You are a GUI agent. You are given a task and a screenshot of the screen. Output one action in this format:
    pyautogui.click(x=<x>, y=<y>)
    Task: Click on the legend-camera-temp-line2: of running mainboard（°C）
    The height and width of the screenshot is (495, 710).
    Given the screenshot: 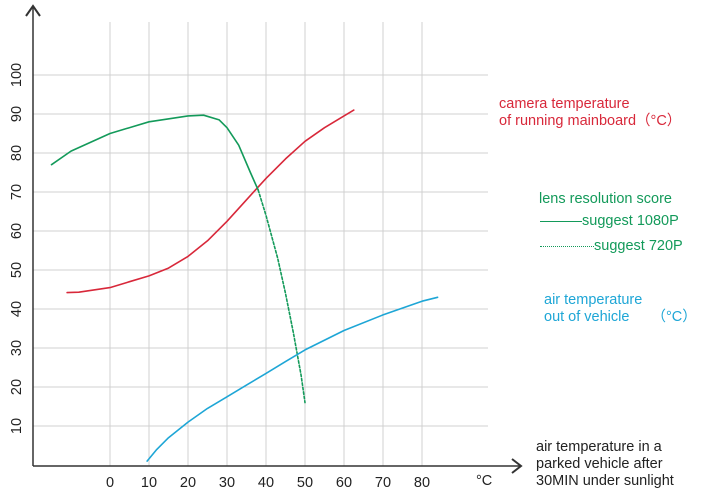 What is the action you would take?
    pyautogui.click(x=590, y=121)
    